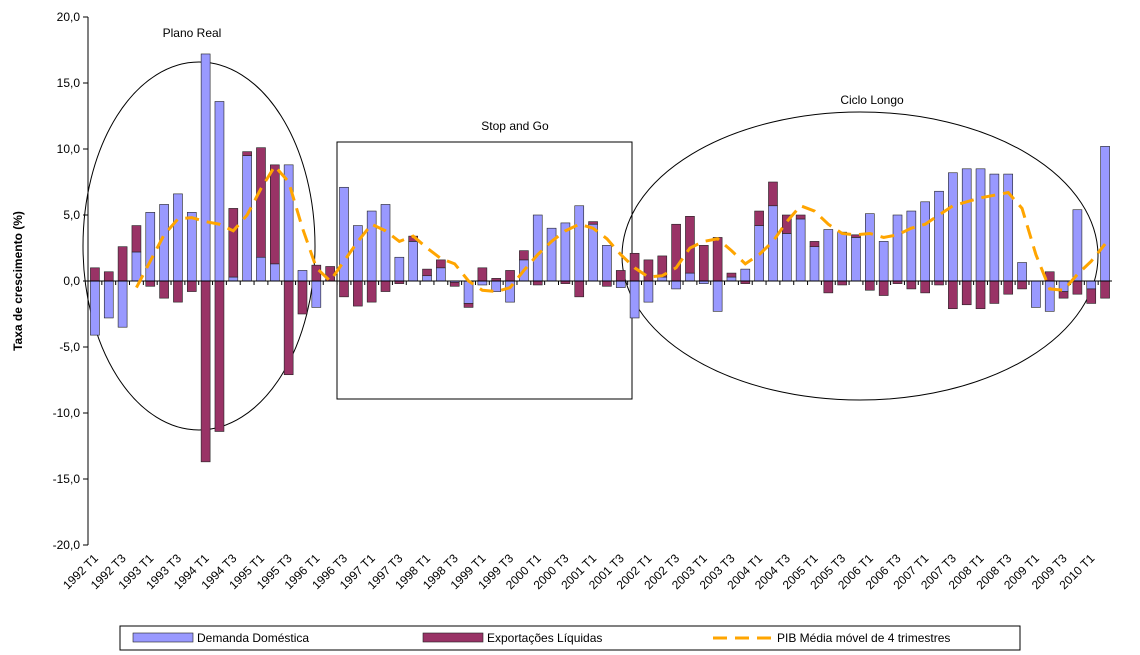  I want to click on legend-label: PIB Média móvel de 4 trimestres, so click(863, 638).